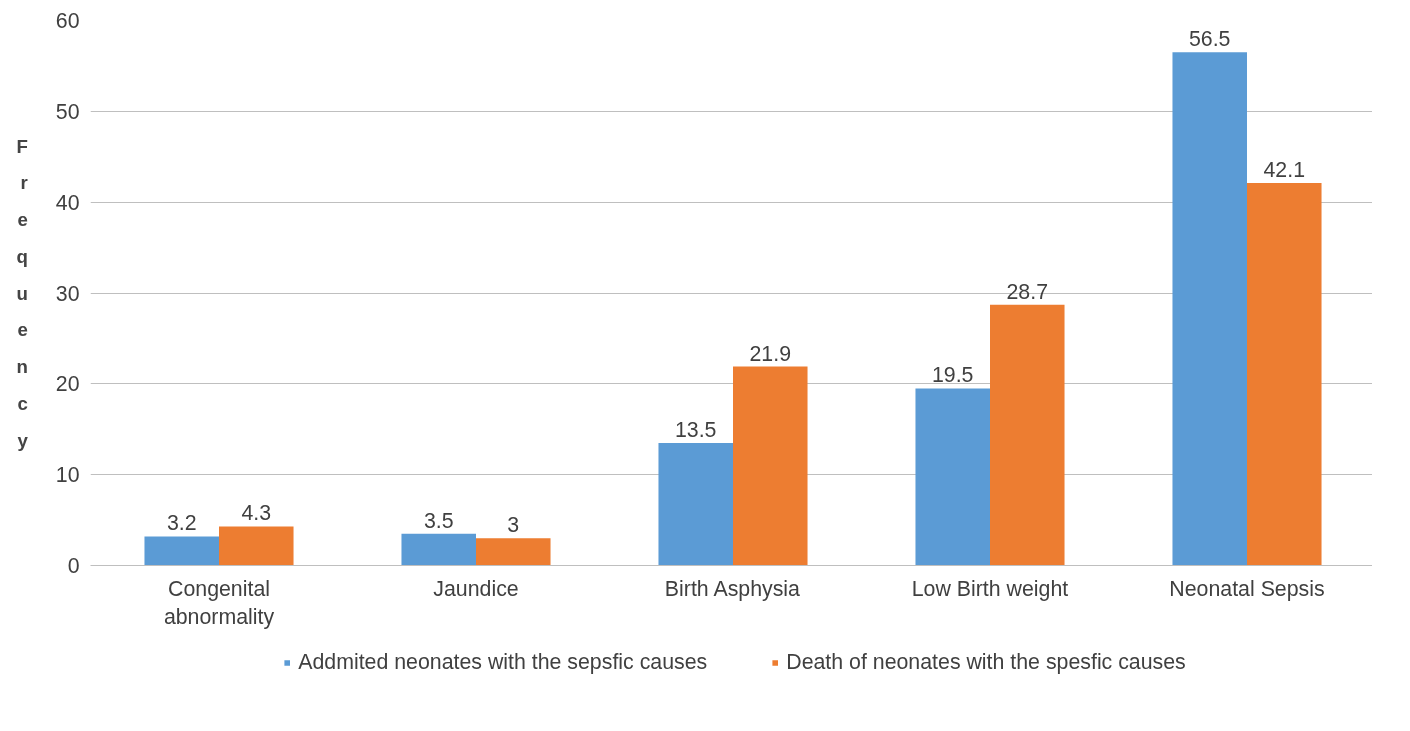 The width and height of the screenshot is (1410, 731). I want to click on legend-label: Addmited neonates with the sepsfic causes, so click(503, 662).